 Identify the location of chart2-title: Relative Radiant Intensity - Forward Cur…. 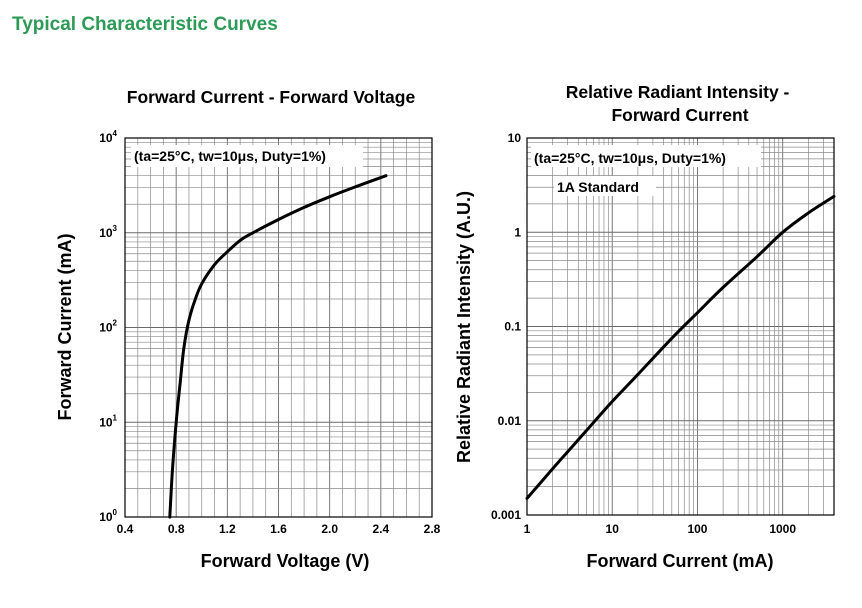
(680, 103).